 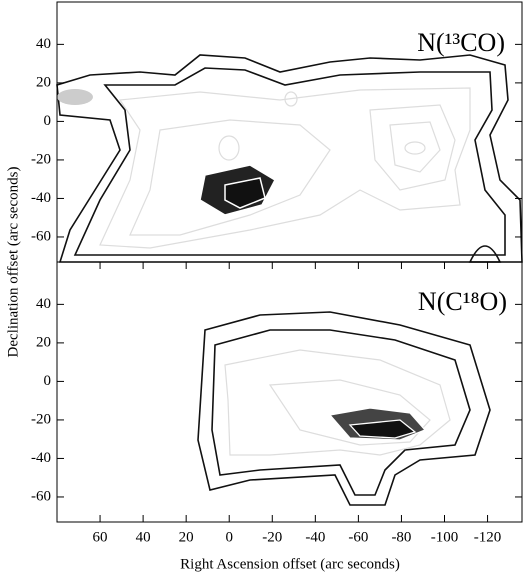 What do you see at coordinates (100, 537) in the screenshot?
I see `x-tick-label: 60` at bounding box center [100, 537].